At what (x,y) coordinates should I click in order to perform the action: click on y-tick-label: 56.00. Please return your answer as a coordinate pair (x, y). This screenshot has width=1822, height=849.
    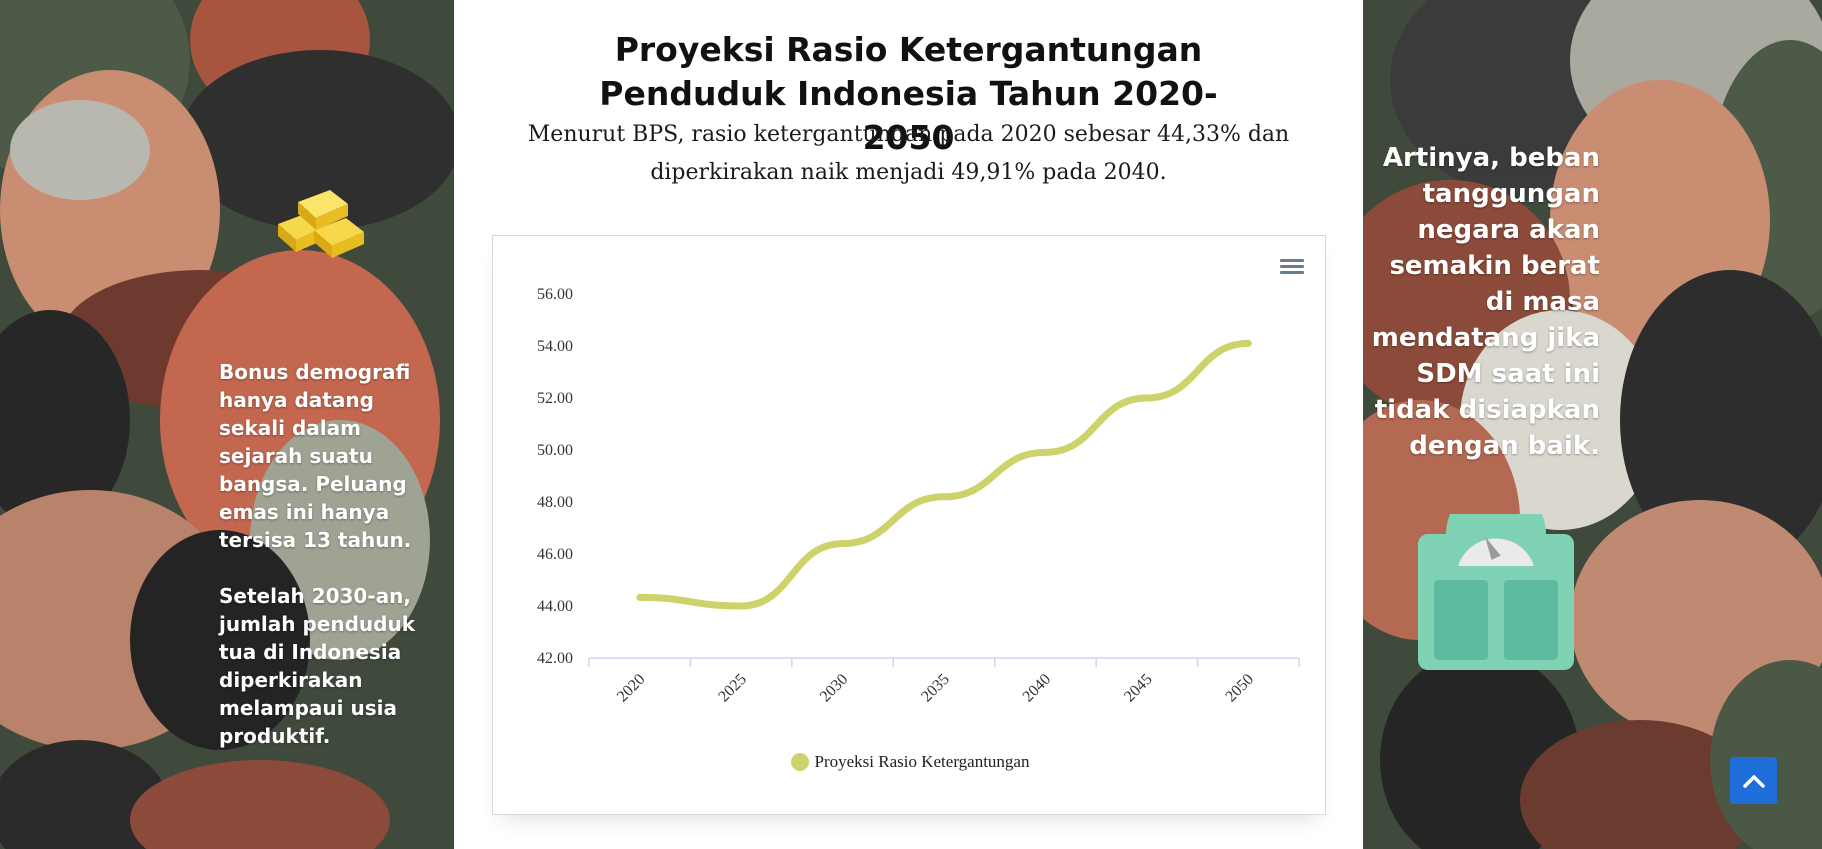
    Looking at the image, I should click on (555, 294).